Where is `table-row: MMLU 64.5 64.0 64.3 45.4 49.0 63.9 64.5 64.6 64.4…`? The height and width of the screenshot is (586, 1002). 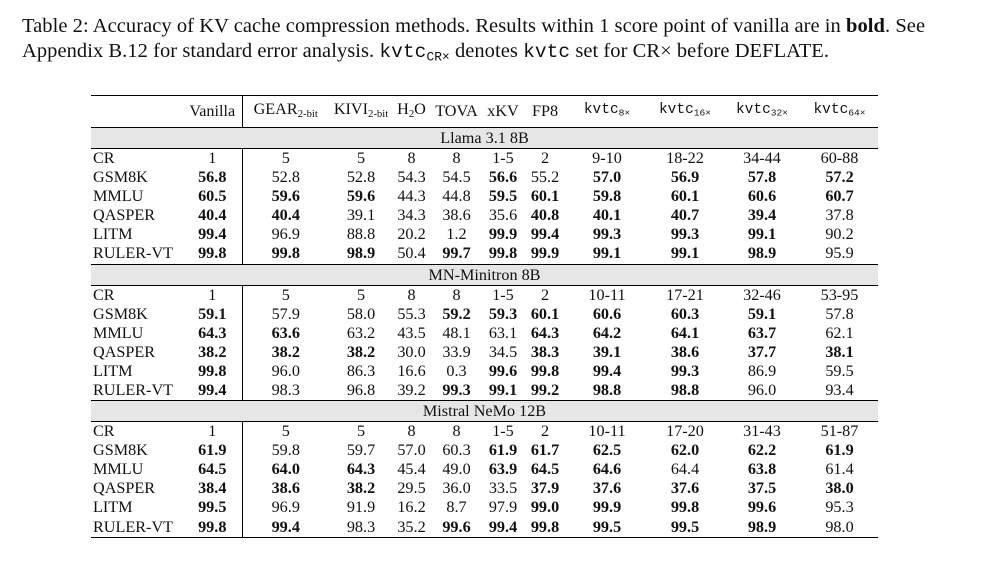 table-row: MMLU 64.5 64.0 64.3 45.4 49.0 63.9 64.5 64.6 64.4… is located at coordinates (484, 470).